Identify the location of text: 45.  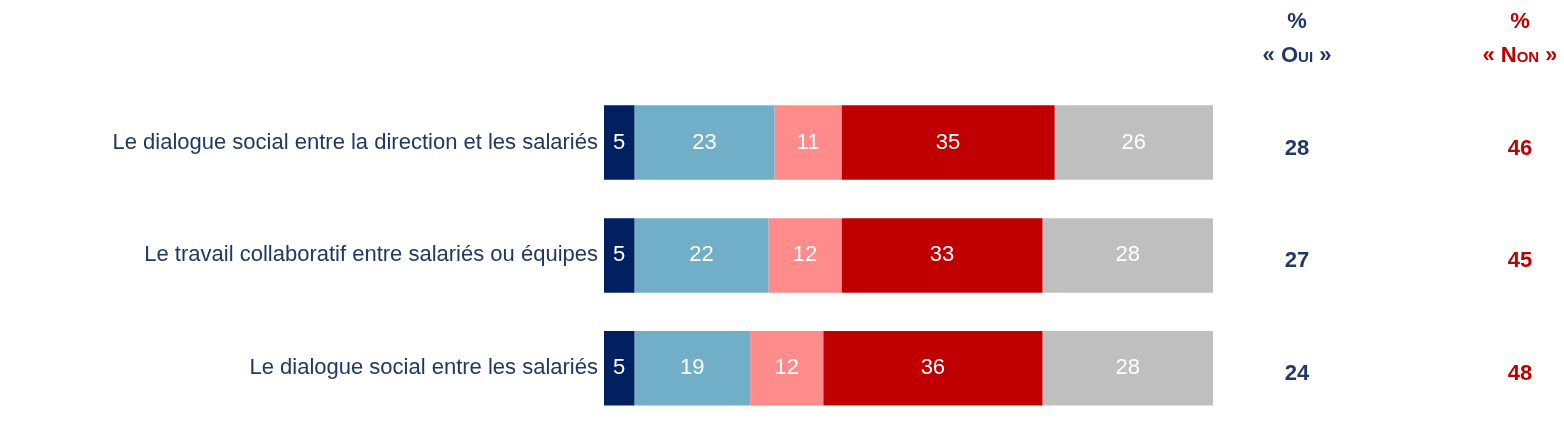
(1520, 260).